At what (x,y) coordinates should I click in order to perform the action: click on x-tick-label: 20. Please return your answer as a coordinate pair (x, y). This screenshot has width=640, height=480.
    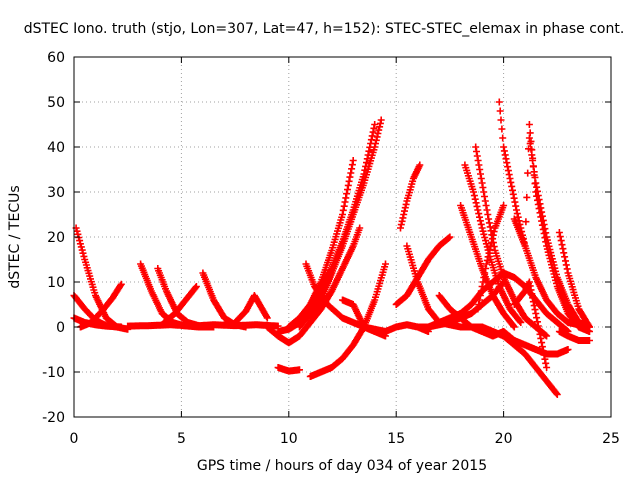
    Looking at the image, I should click on (504, 439).